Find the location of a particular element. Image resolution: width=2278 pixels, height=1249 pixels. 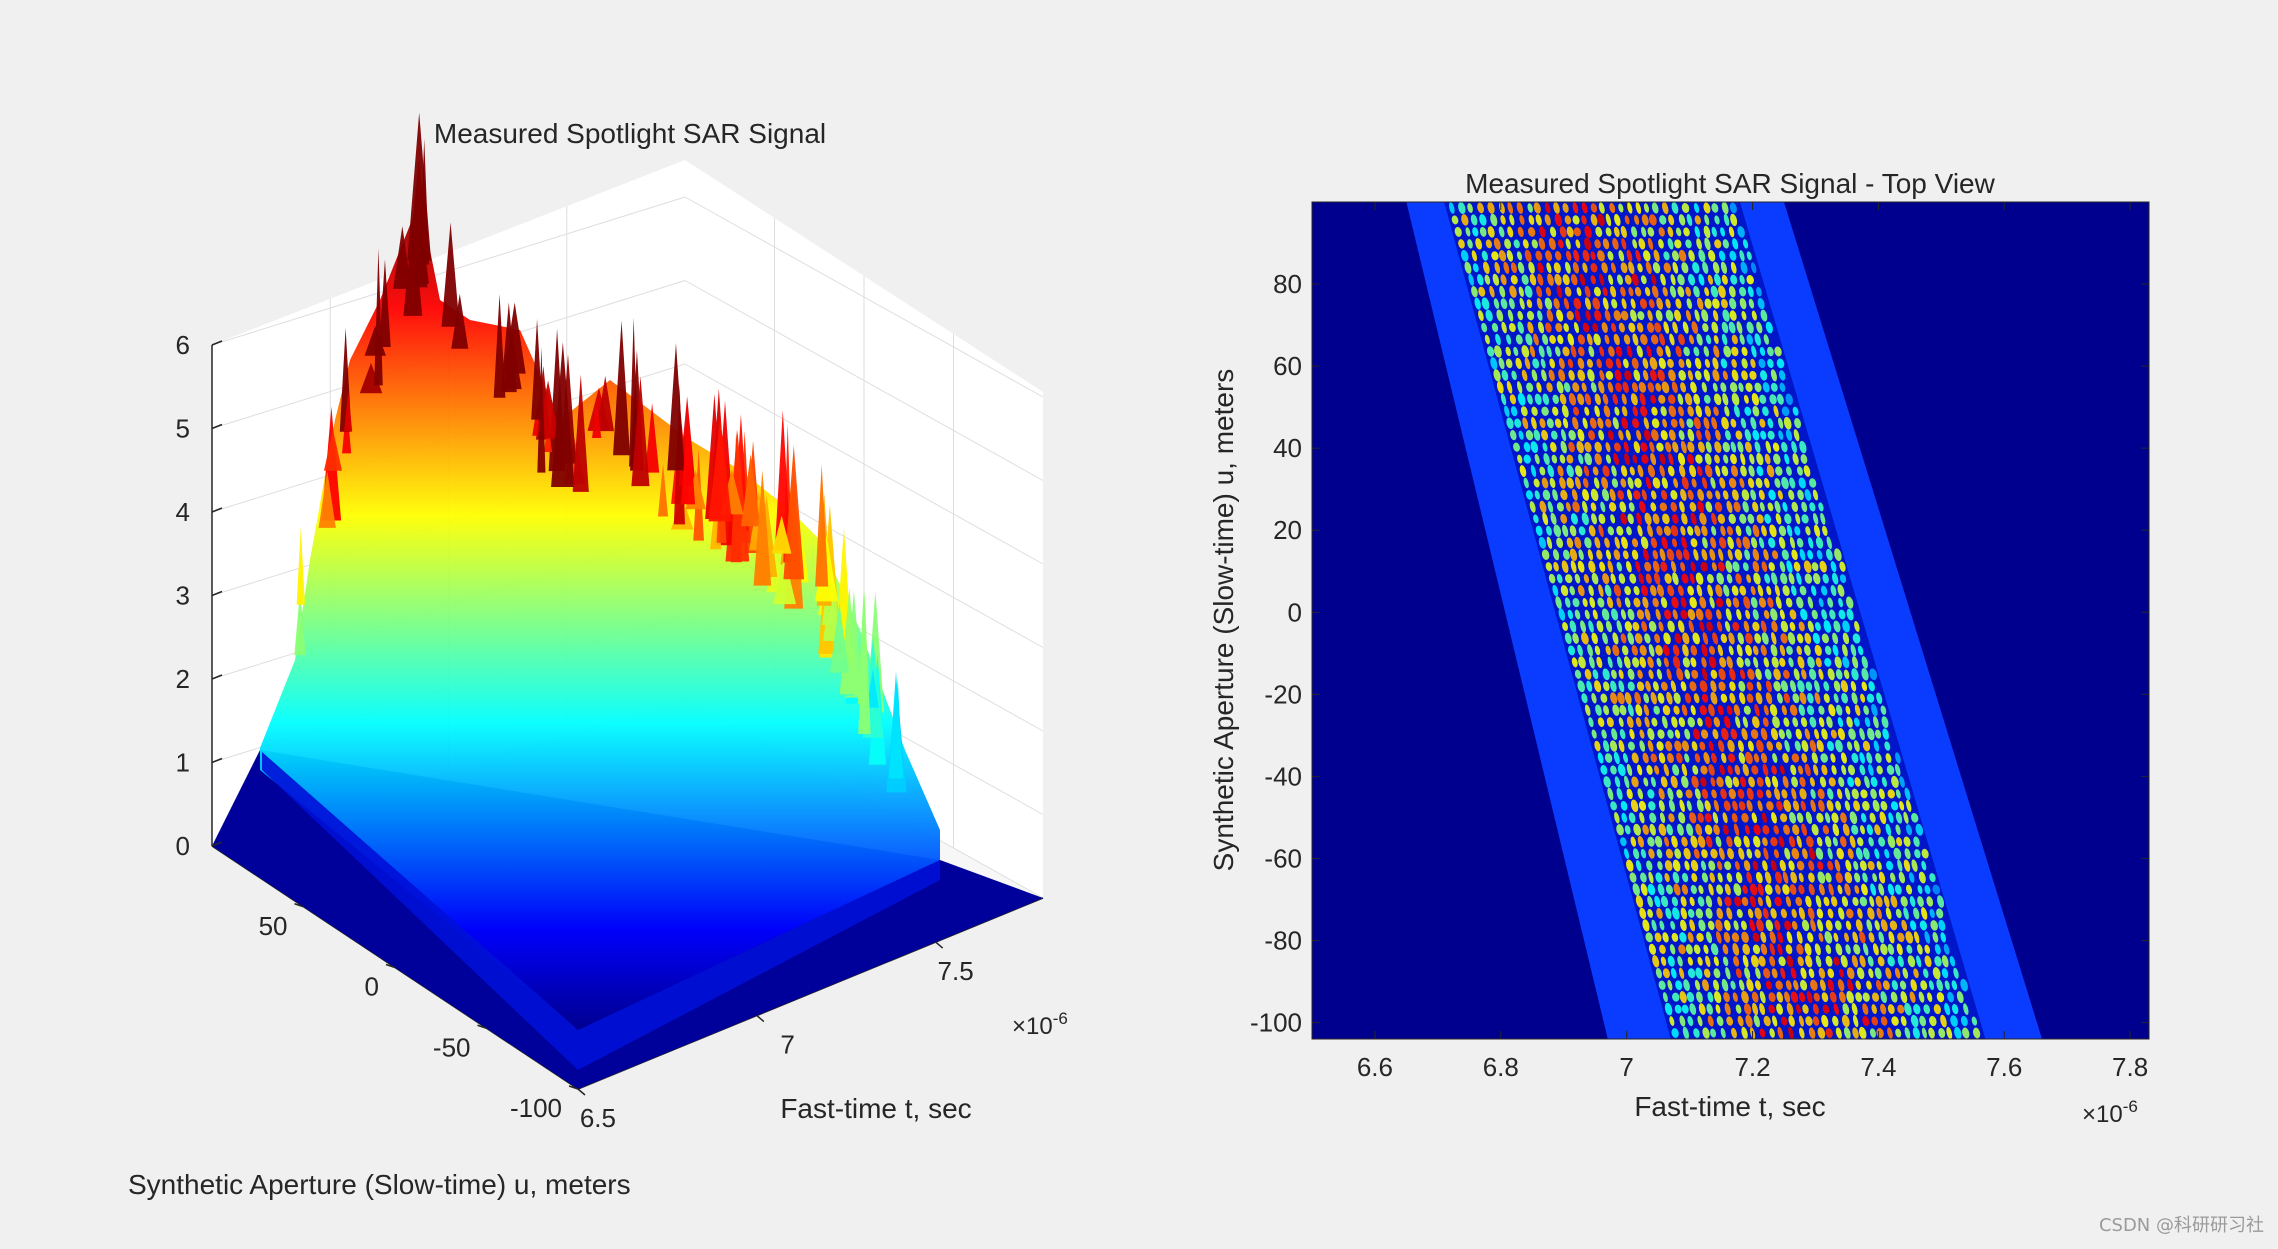

heatmap-x-tick-label: 7 is located at coordinates (1626, 1067).